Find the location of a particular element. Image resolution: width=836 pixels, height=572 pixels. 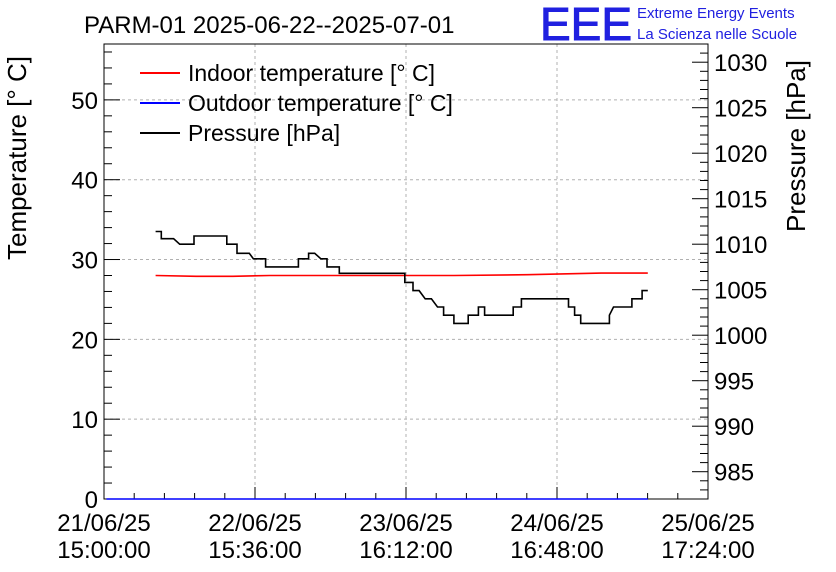

y2-axis-label: Pressure [hPa] is located at coordinates (796, 146).